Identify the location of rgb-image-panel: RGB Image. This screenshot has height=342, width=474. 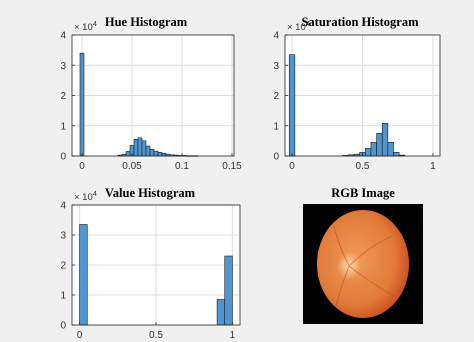
(363, 255).